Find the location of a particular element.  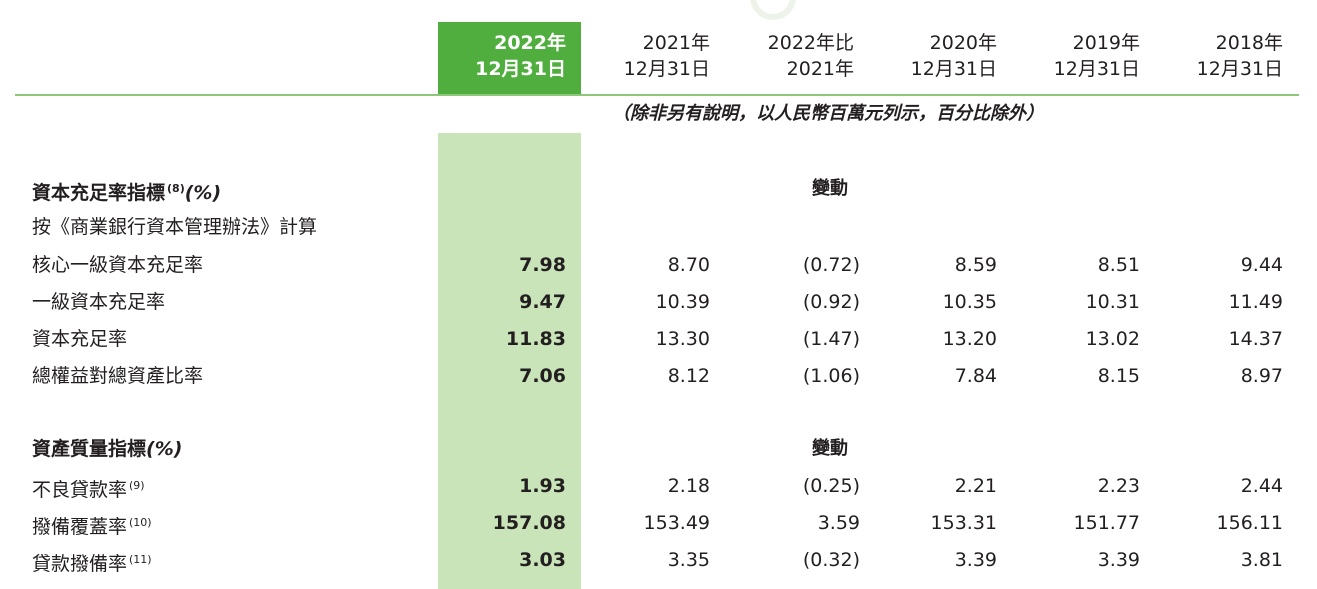

section-heading-capital: 資本充足率指標 (8)(%) 變動 is located at coordinates (658, 189).